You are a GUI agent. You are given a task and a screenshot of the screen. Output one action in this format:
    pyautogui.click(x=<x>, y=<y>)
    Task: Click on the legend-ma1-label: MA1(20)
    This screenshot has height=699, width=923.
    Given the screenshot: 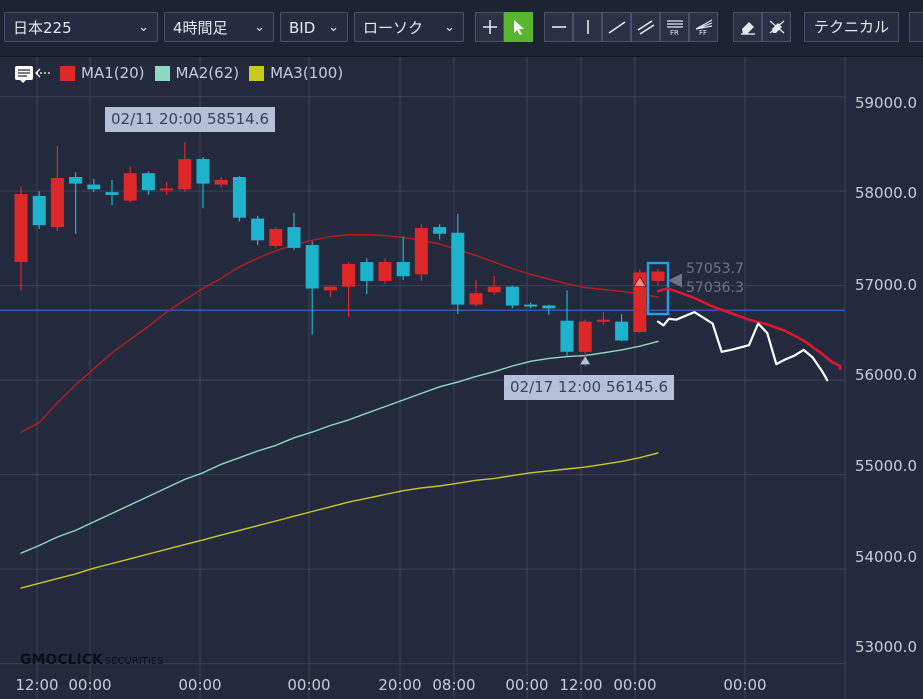 What is the action you would take?
    pyautogui.click(x=113, y=73)
    